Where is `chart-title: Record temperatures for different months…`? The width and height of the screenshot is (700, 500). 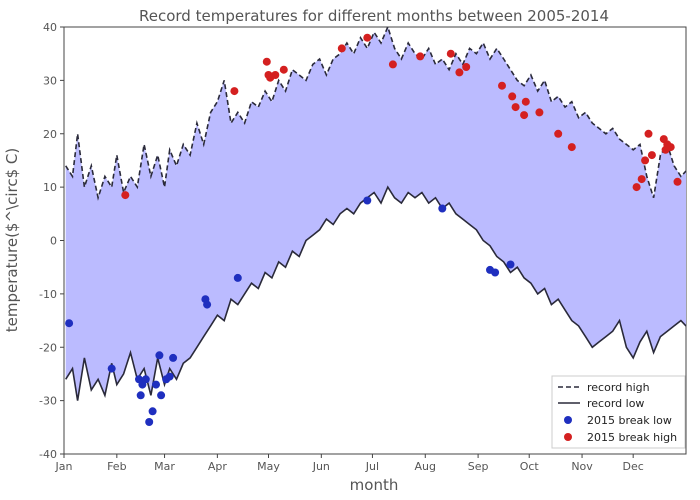 chart-title: Record temperatures for different months… is located at coordinates (374, 16).